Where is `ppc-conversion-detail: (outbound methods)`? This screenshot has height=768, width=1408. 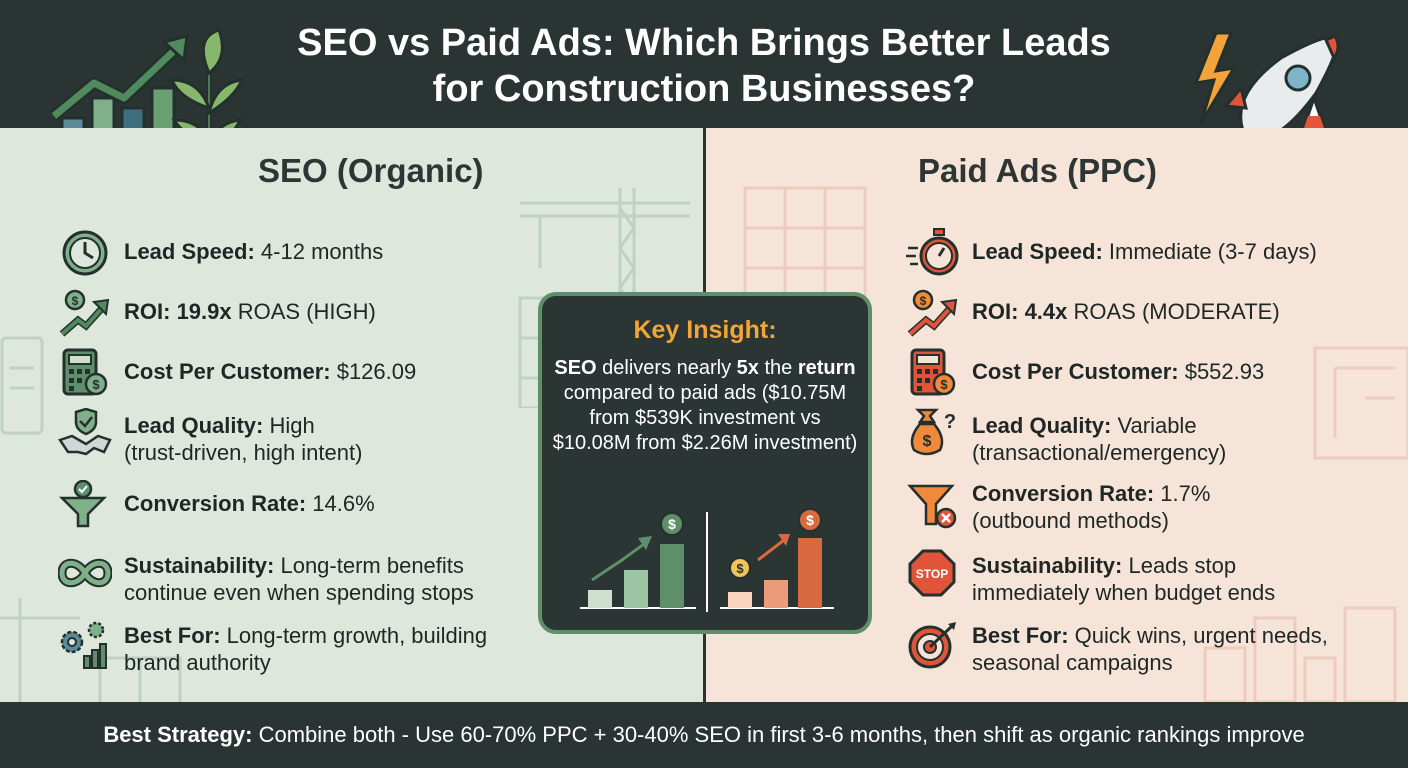 ppc-conversion-detail: (outbound methods) is located at coordinates (1070, 520).